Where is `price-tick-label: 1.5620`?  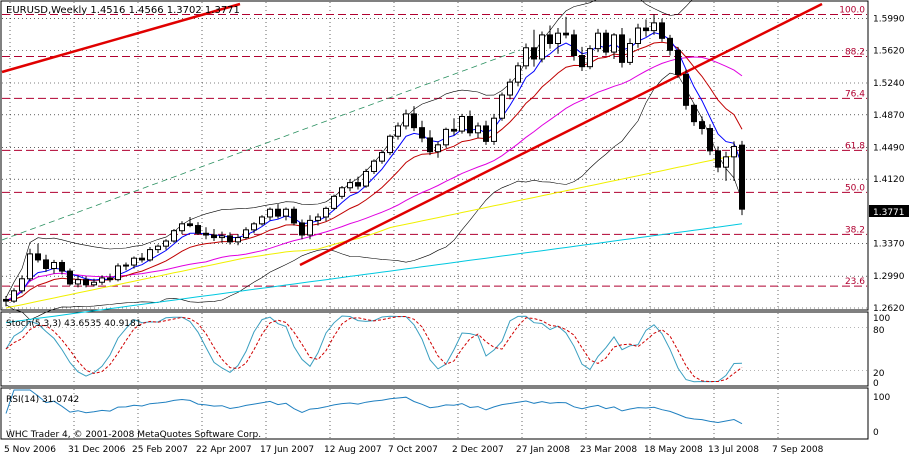 price-tick-label: 1.5620 is located at coordinates (889, 51).